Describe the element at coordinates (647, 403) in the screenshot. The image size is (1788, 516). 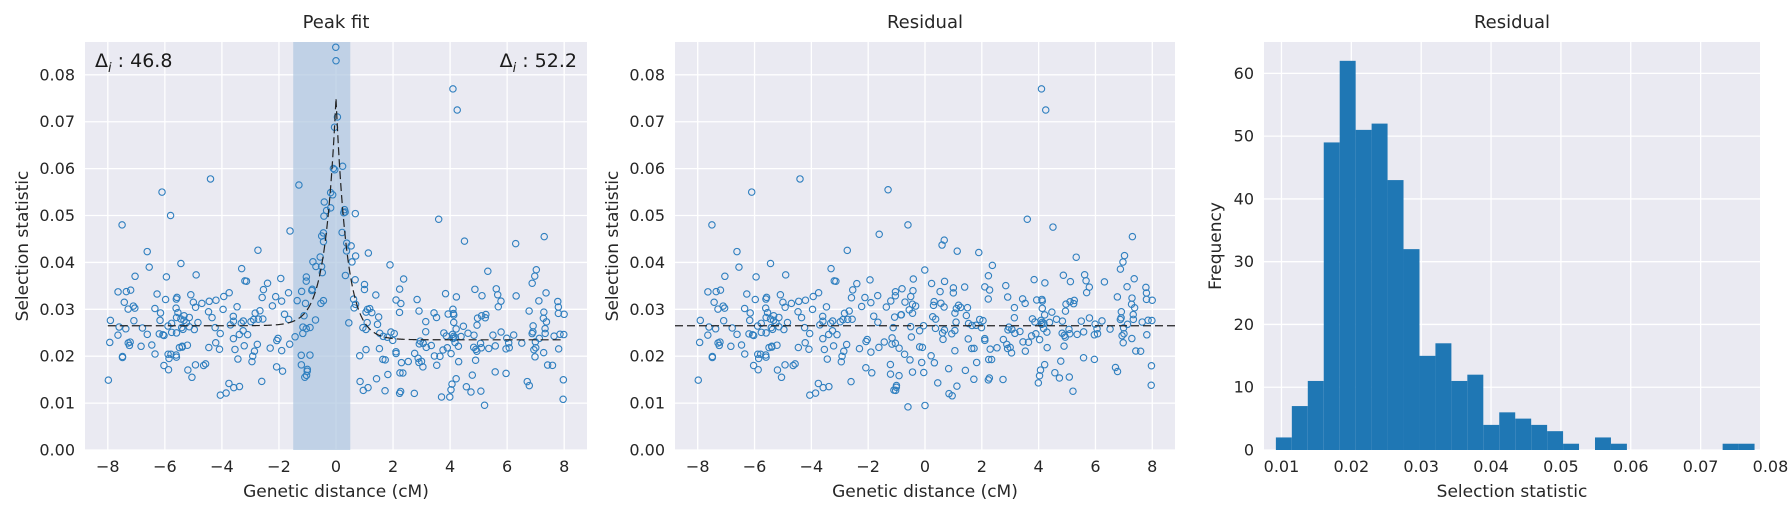
I see `y-tick-label: 0.01` at that location.